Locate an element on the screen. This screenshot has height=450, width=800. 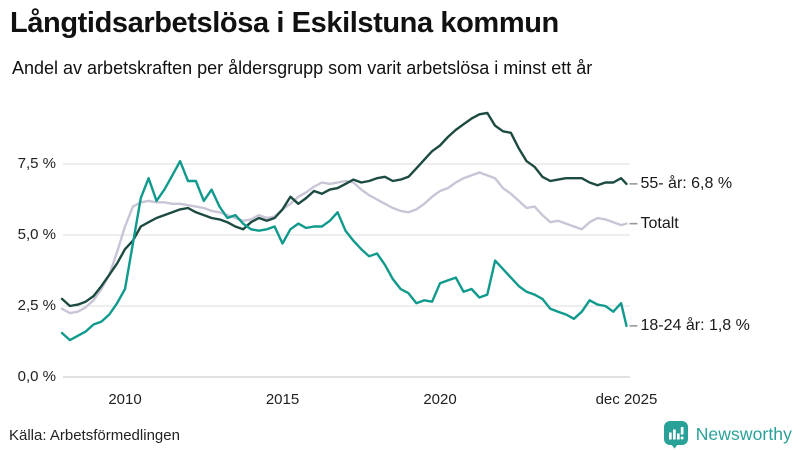
newsworthy-logo-icon is located at coordinates (675, 435).